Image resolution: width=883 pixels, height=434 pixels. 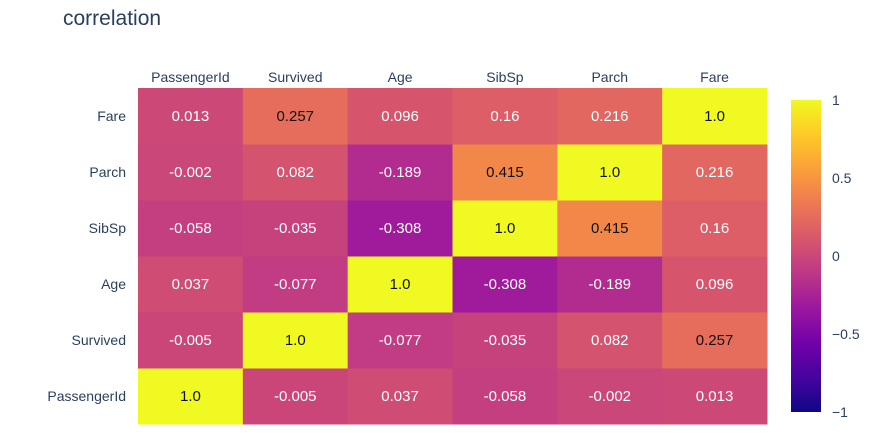 What do you see at coordinates (111, 116) in the screenshot?
I see `y-tick-label: Fare` at bounding box center [111, 116].